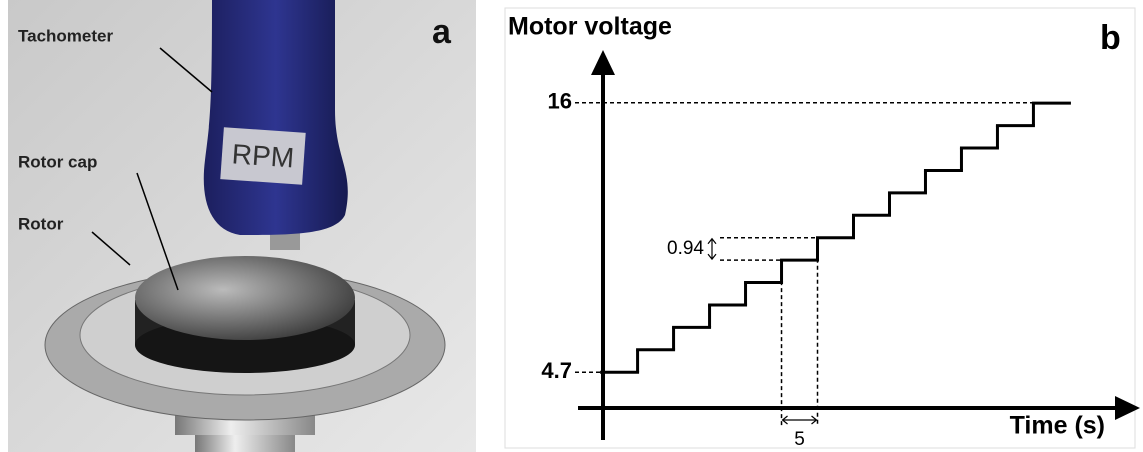 The height and width of the screenshot is (452, 1143). What do you see at coordinates (275, 117) in the screenshot?
I see `tachometer` at bounding box center [275, 117].